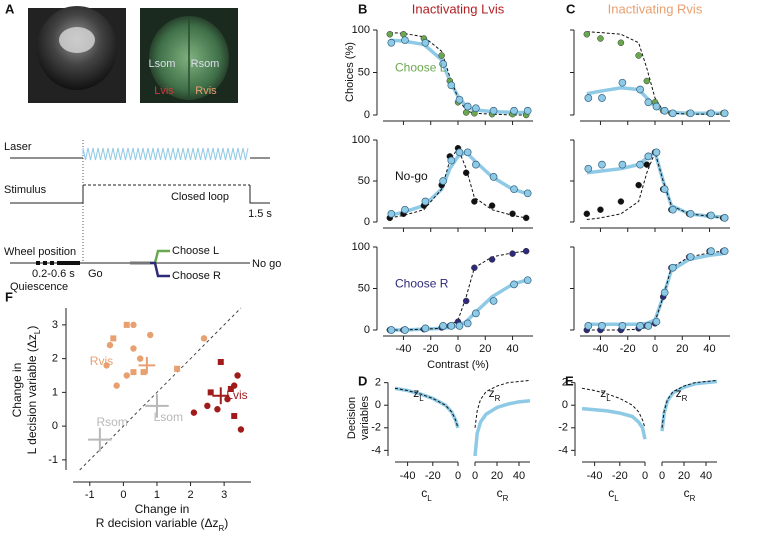 This screenshot has width=758, height=533. Describe the element at coordinates (682, 349) in the screenshot. I see `x-tick-label: 20` at that location.